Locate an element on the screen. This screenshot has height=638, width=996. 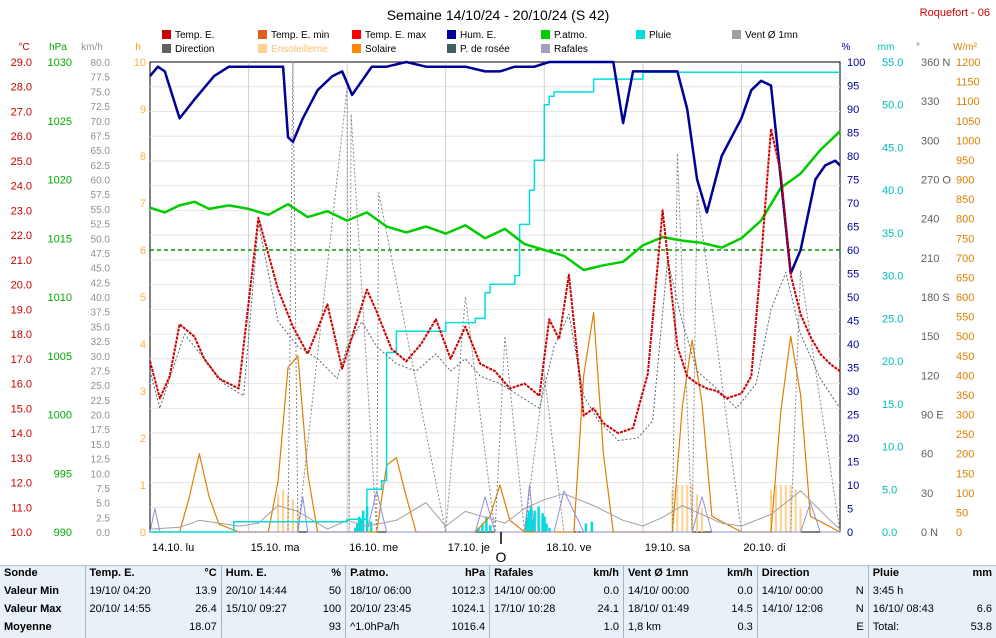
rain-max: 6.6 is located at coordinates (984, 609).